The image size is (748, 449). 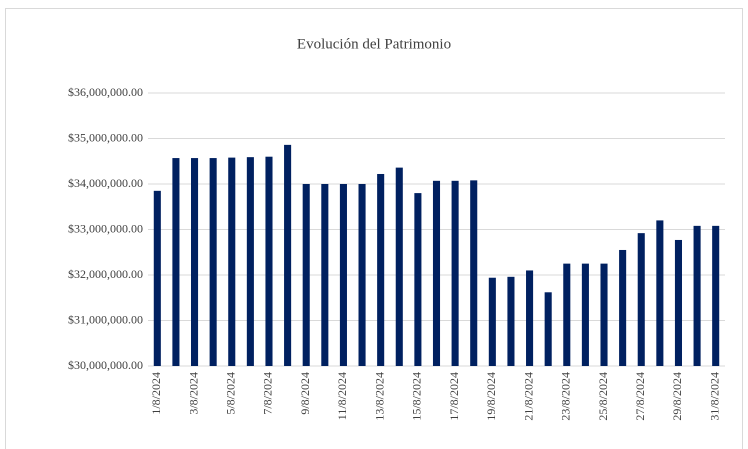 What do you see at coordinates (105, 365) in the screenshot?
I see `y-tick-label: $30,000,000.00` at bounding box center [105, 365].